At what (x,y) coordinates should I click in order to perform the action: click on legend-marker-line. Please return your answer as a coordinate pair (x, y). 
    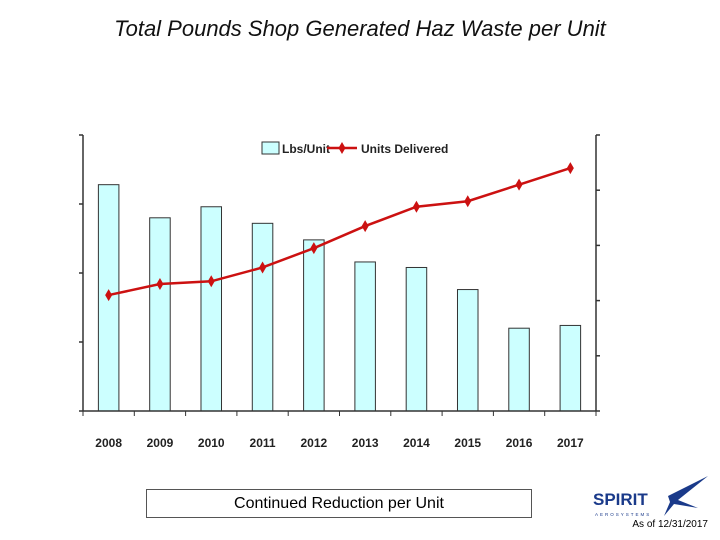
    Looking at the image, I should click on (342, 148).